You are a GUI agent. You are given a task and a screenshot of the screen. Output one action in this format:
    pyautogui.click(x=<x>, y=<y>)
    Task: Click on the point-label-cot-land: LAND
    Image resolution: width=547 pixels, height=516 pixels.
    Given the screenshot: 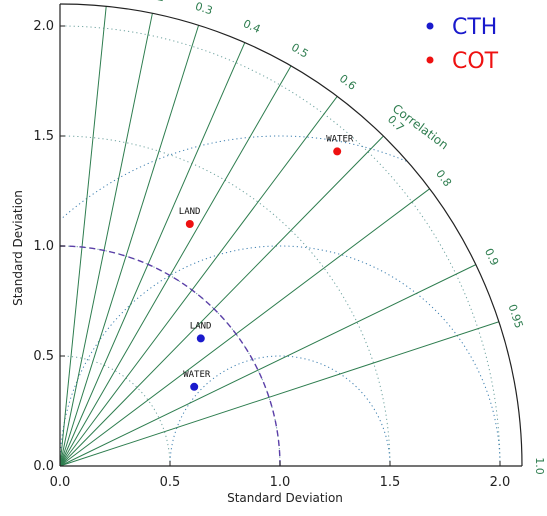 What is the action you would take?
    pyautogui.click(x=190, y=212)
    